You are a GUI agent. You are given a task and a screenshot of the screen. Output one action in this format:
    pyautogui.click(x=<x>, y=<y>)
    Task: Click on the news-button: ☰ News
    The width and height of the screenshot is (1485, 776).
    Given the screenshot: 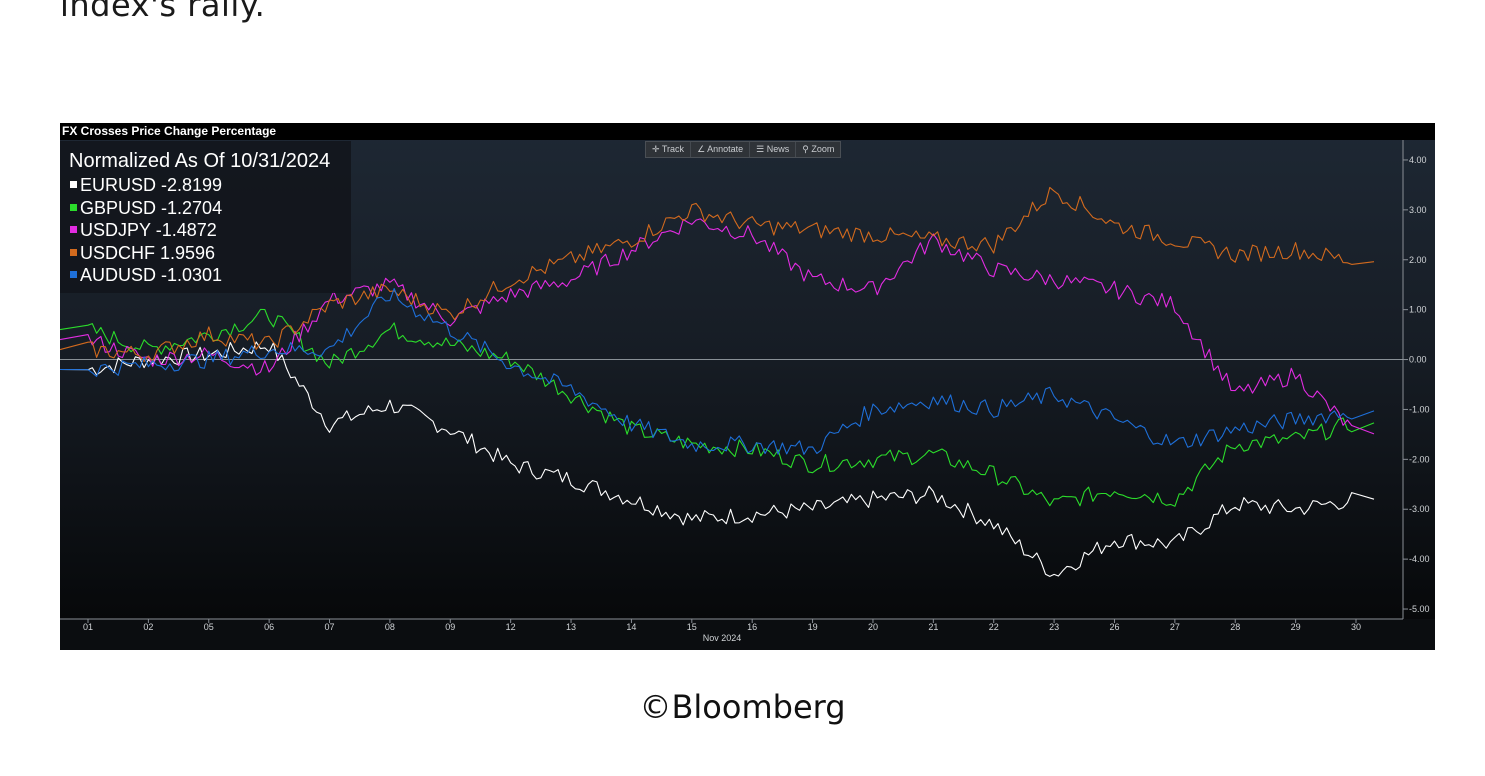 What is the action you would take?
    pyautogui.click(x=773, y=149)
    